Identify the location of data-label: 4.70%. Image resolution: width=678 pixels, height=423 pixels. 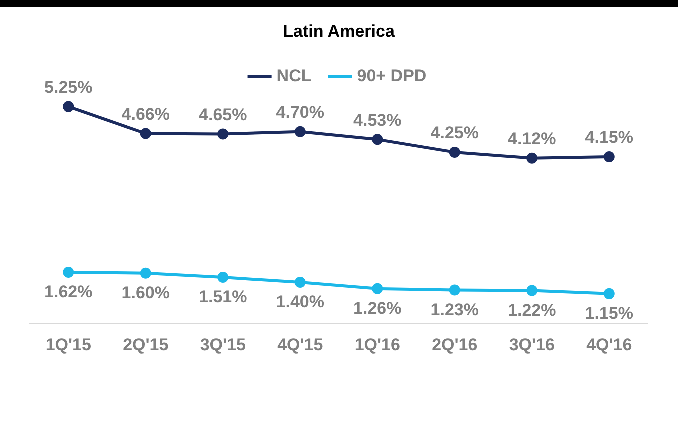
(300, 112).